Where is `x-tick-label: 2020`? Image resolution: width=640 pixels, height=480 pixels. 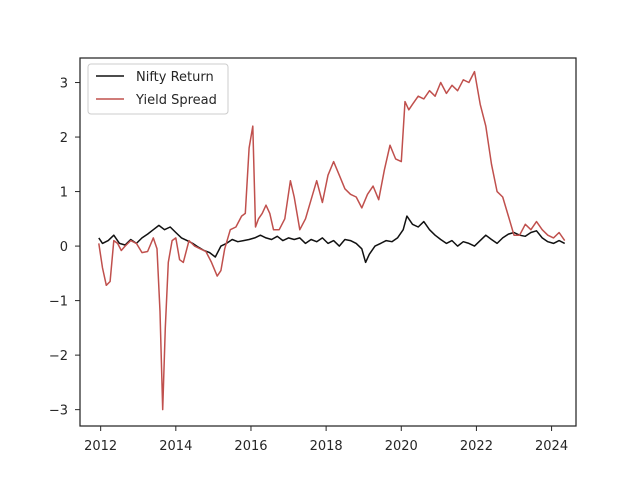 x-tick-label: 2020 is located at coordinates (401, 446).